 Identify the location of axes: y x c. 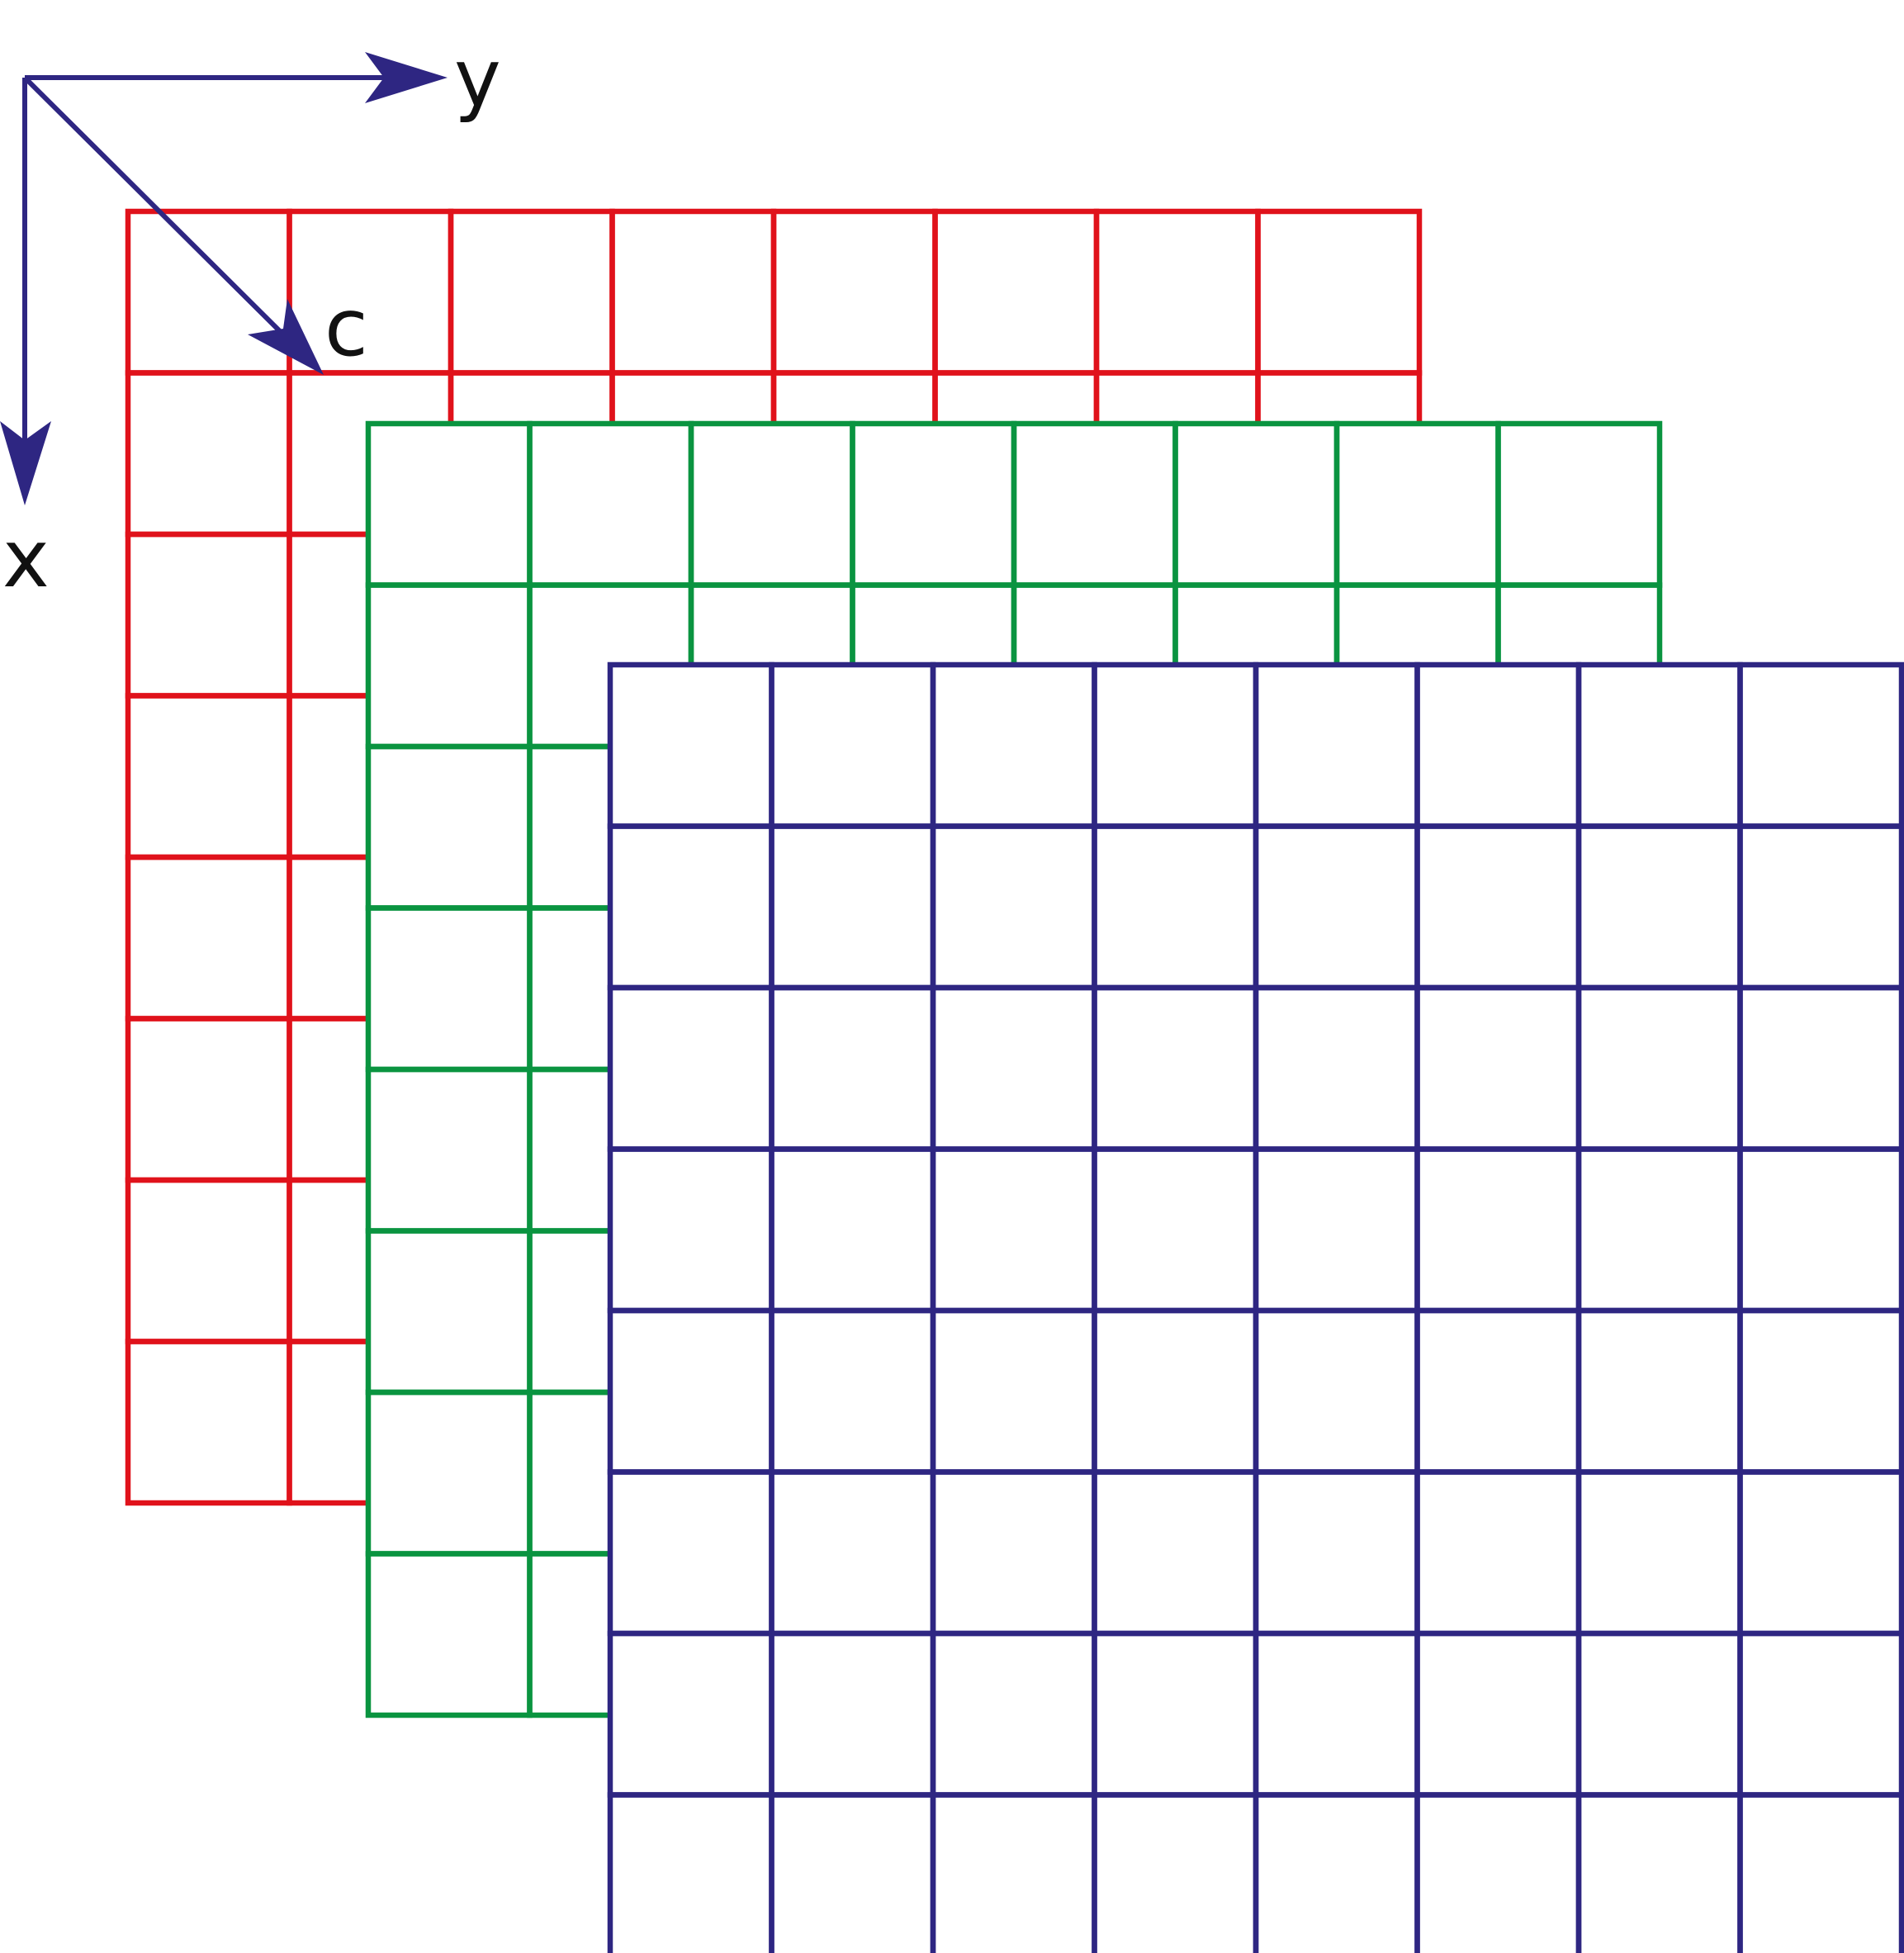
(250, 319).